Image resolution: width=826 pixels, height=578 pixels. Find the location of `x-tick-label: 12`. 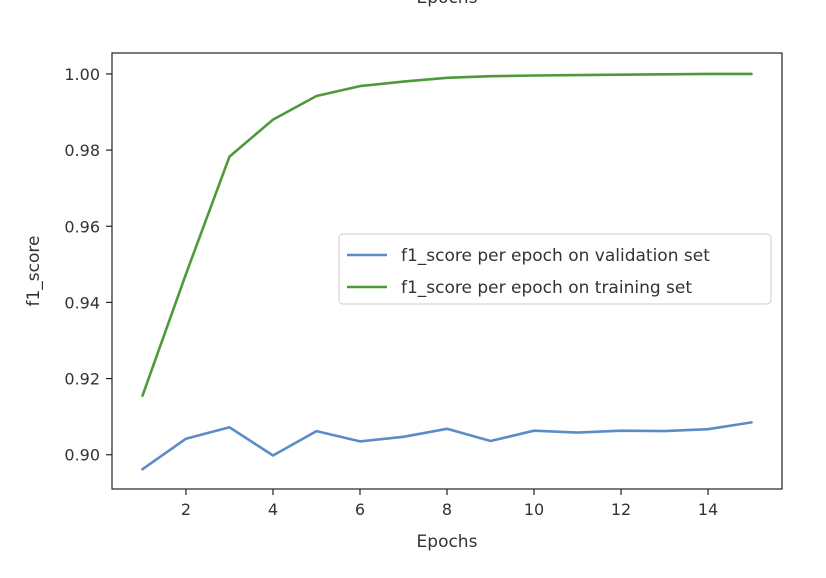

x-tick-label: 12 is located at coordinates (621, 509).